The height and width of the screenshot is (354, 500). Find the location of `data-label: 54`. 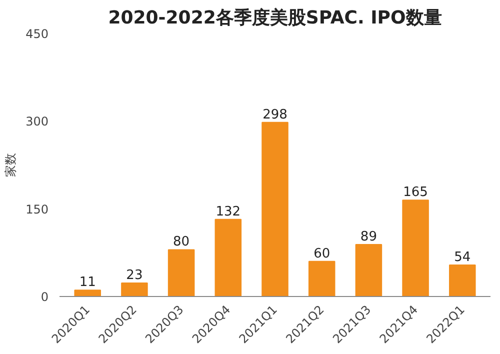

data-label: 54 is located at coordinates (462, 257).